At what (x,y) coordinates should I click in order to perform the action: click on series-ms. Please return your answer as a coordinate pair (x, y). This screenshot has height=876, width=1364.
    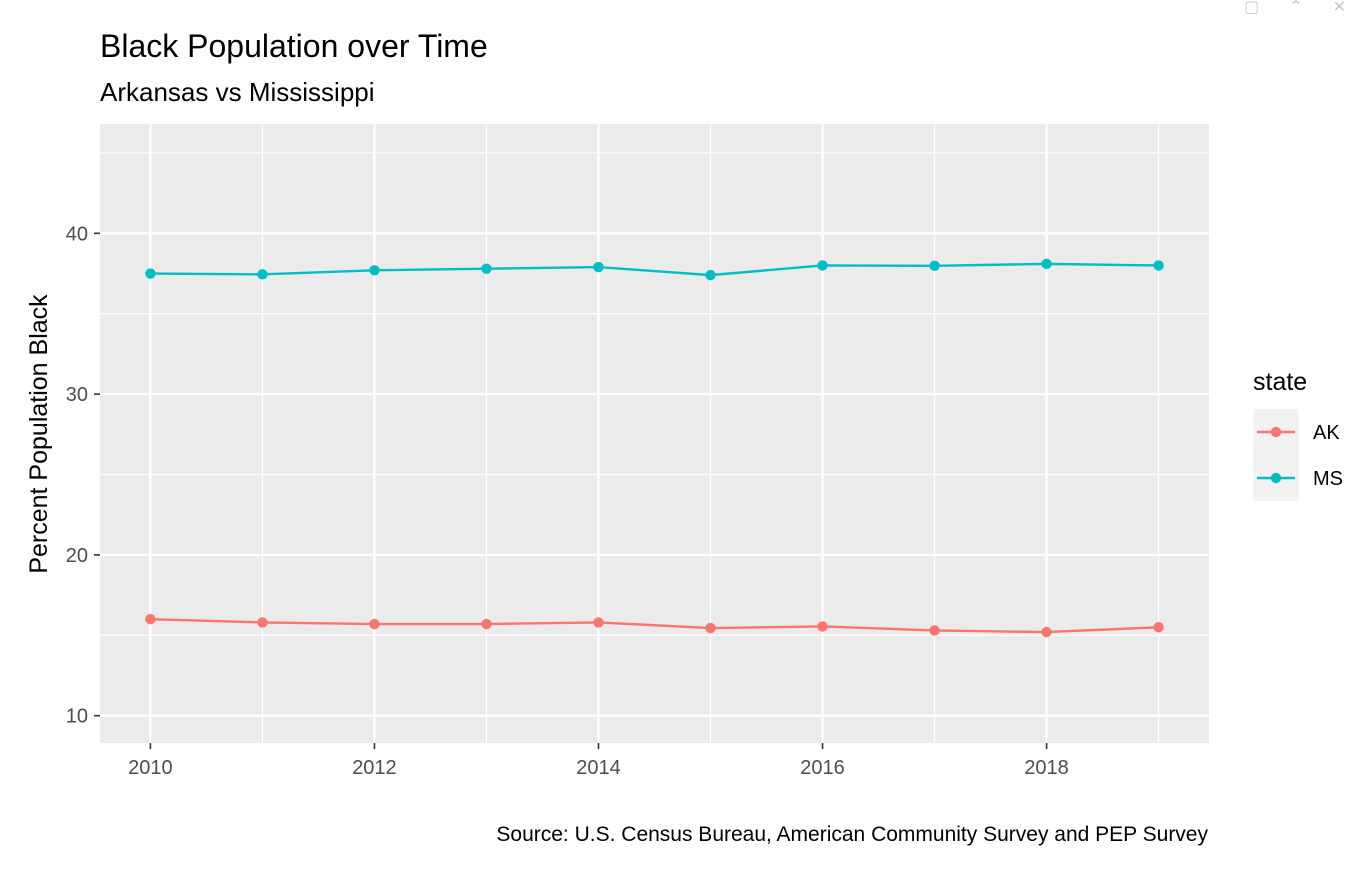
    Looking at the image, I should click on (654, 269).